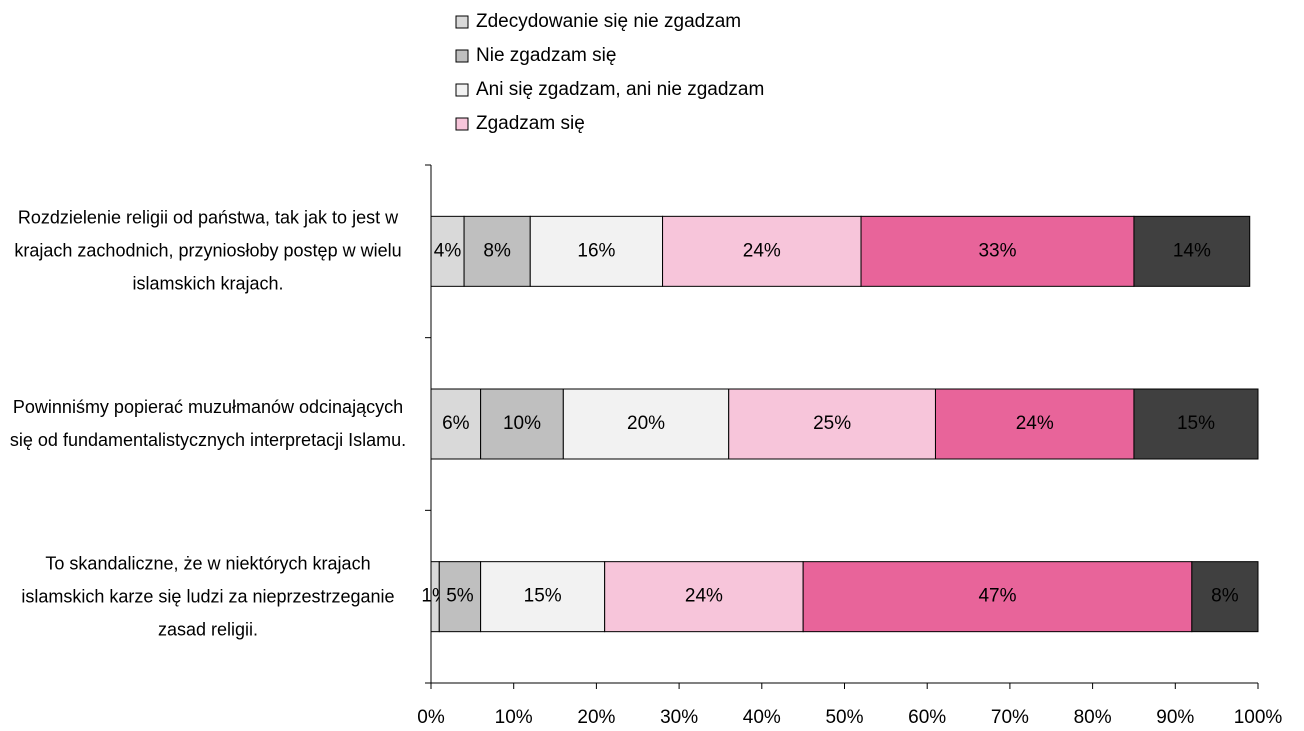  What do you see at coordinates (456, 423) in the screenshot?
I see `data-label: 6%` at bounding box center [456, 423].